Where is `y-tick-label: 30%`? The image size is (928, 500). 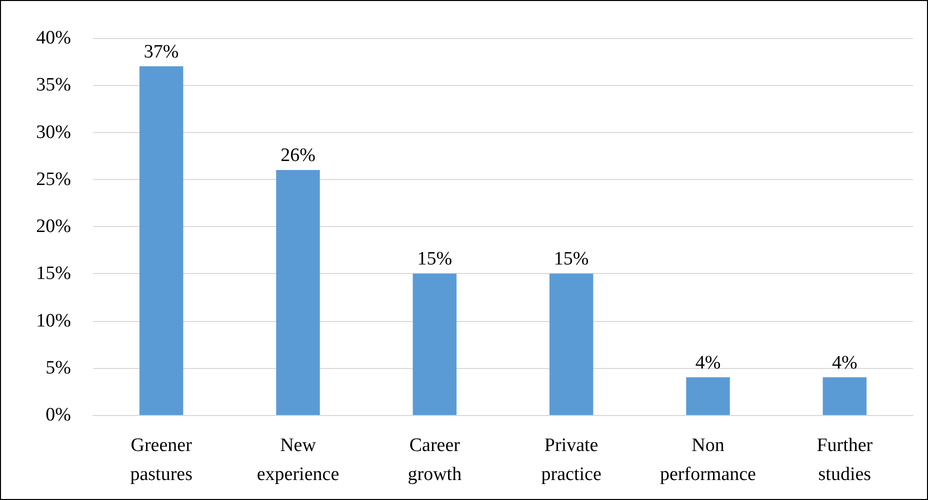 y-tick-label: 30% is located at coordinates (54, 132).